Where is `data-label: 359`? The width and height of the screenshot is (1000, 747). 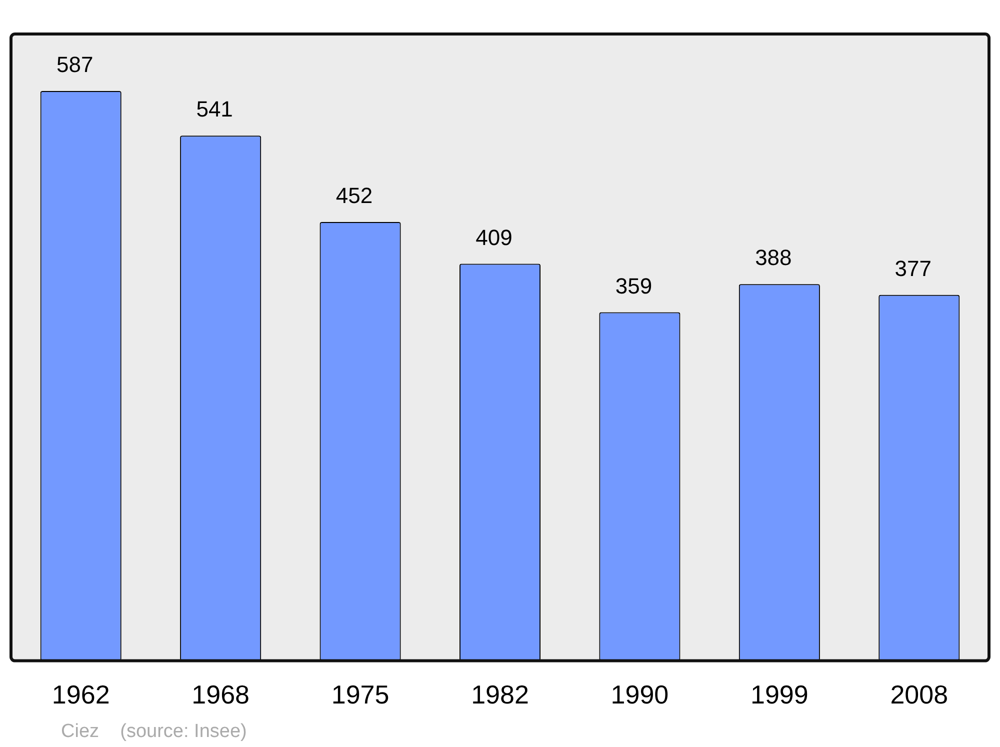 data-label: 359 is located at coordinates (633, 285).